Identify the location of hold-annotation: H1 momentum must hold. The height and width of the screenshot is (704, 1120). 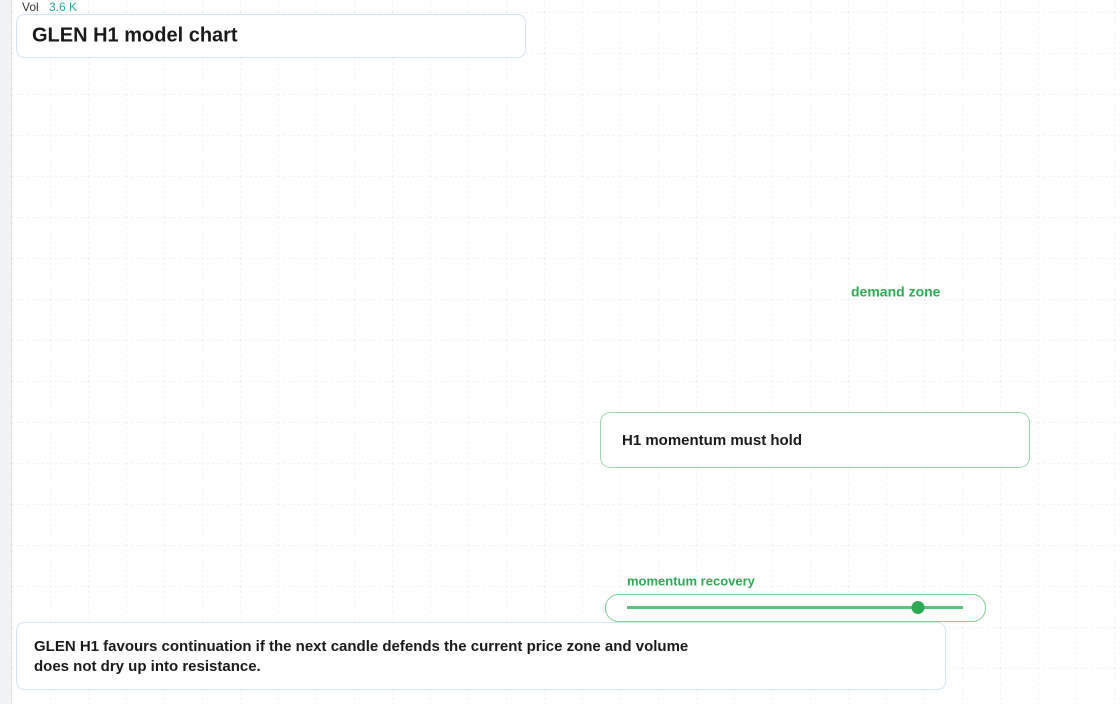
(712, 440).